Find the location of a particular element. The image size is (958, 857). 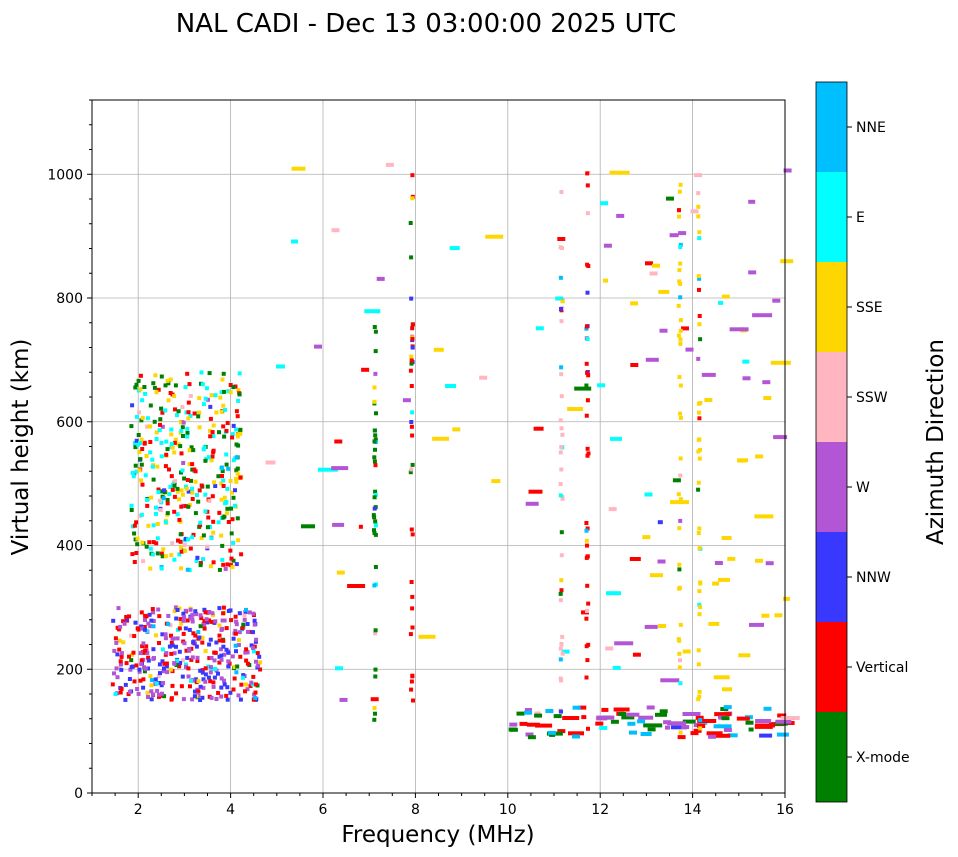

colorbar-label-ssw: SSW is located at coordinates (872, 398).